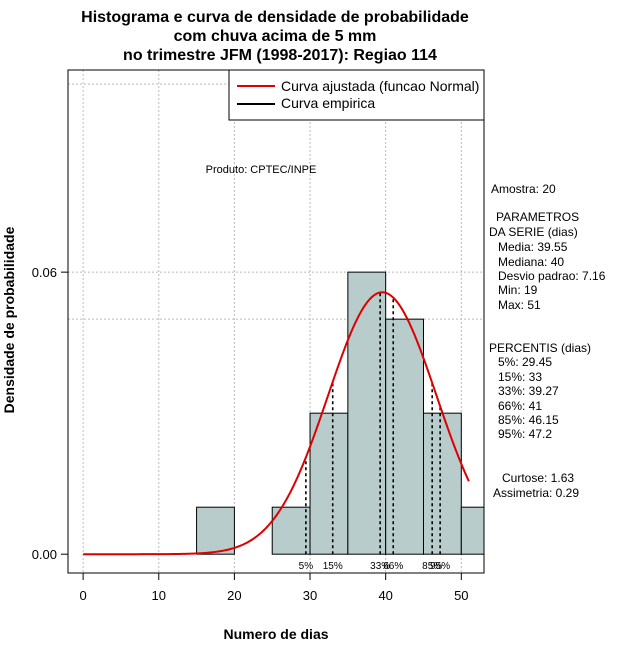  I want to click on x-tick-label: 40, so click(385, 595).